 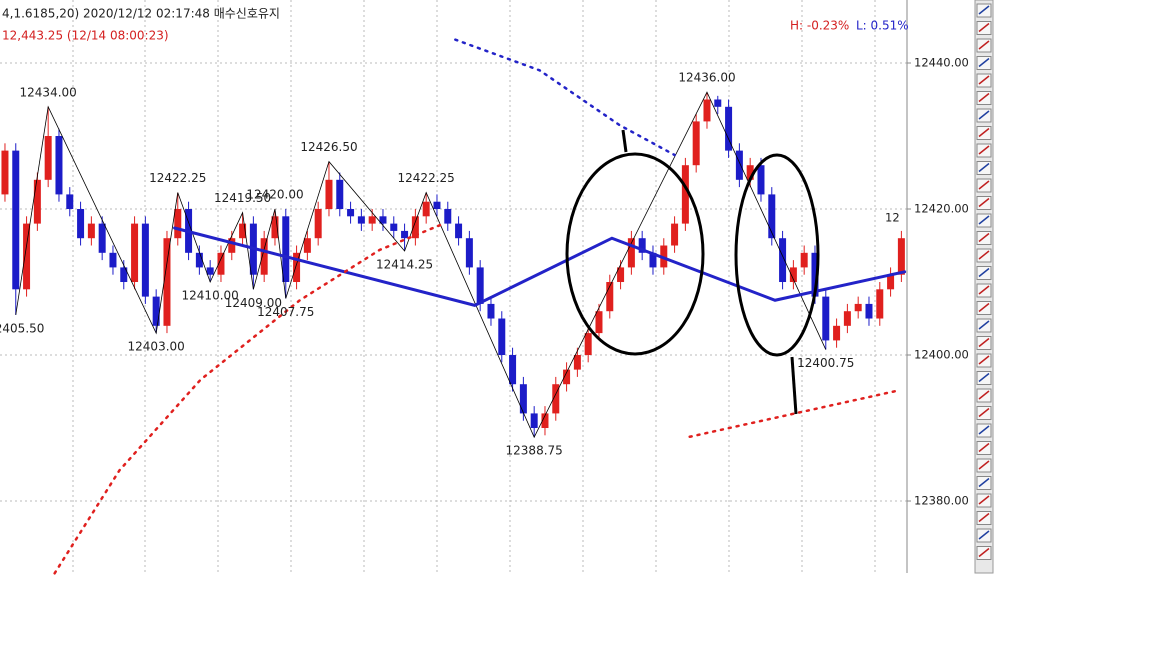 I want to click on pivot-label: 12422.25, so click(x=426, y=178).